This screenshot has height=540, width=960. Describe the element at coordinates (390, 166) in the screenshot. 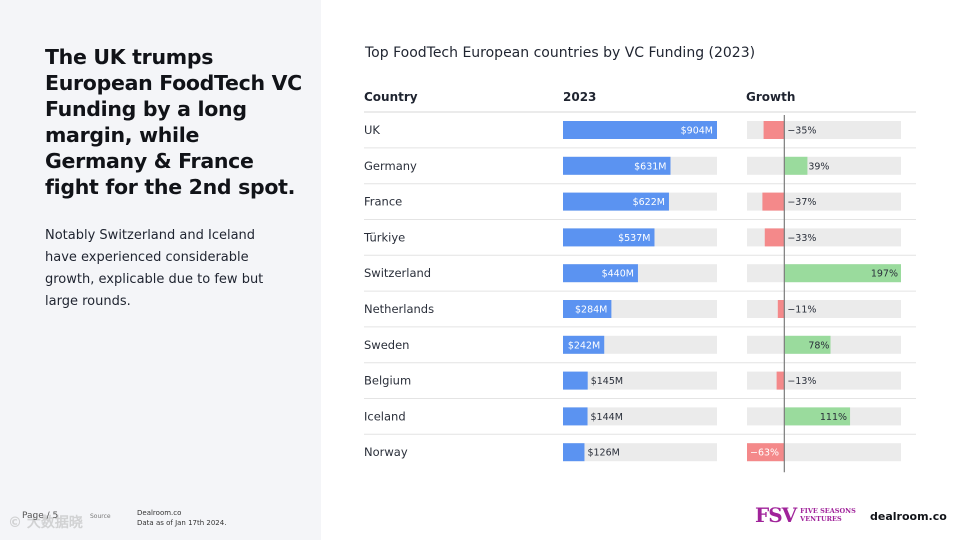

I see `country-label: Germany` at that location.